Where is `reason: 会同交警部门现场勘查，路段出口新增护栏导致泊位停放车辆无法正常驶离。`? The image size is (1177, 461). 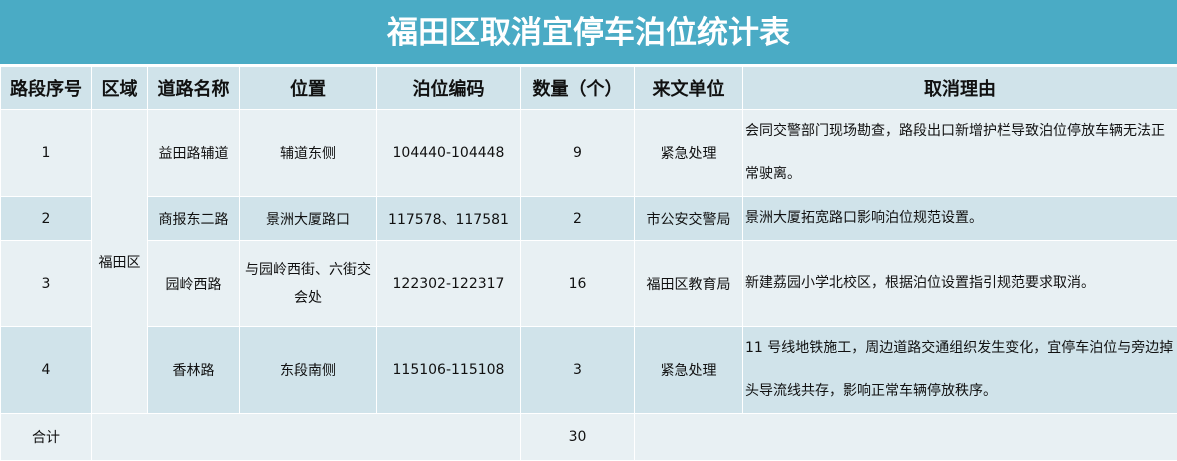 reason: 会同交警部门现场勘查，路段出口新增护栏导致泊位停放车辆无法正常驶离。 is located at coordinates (960, 153).